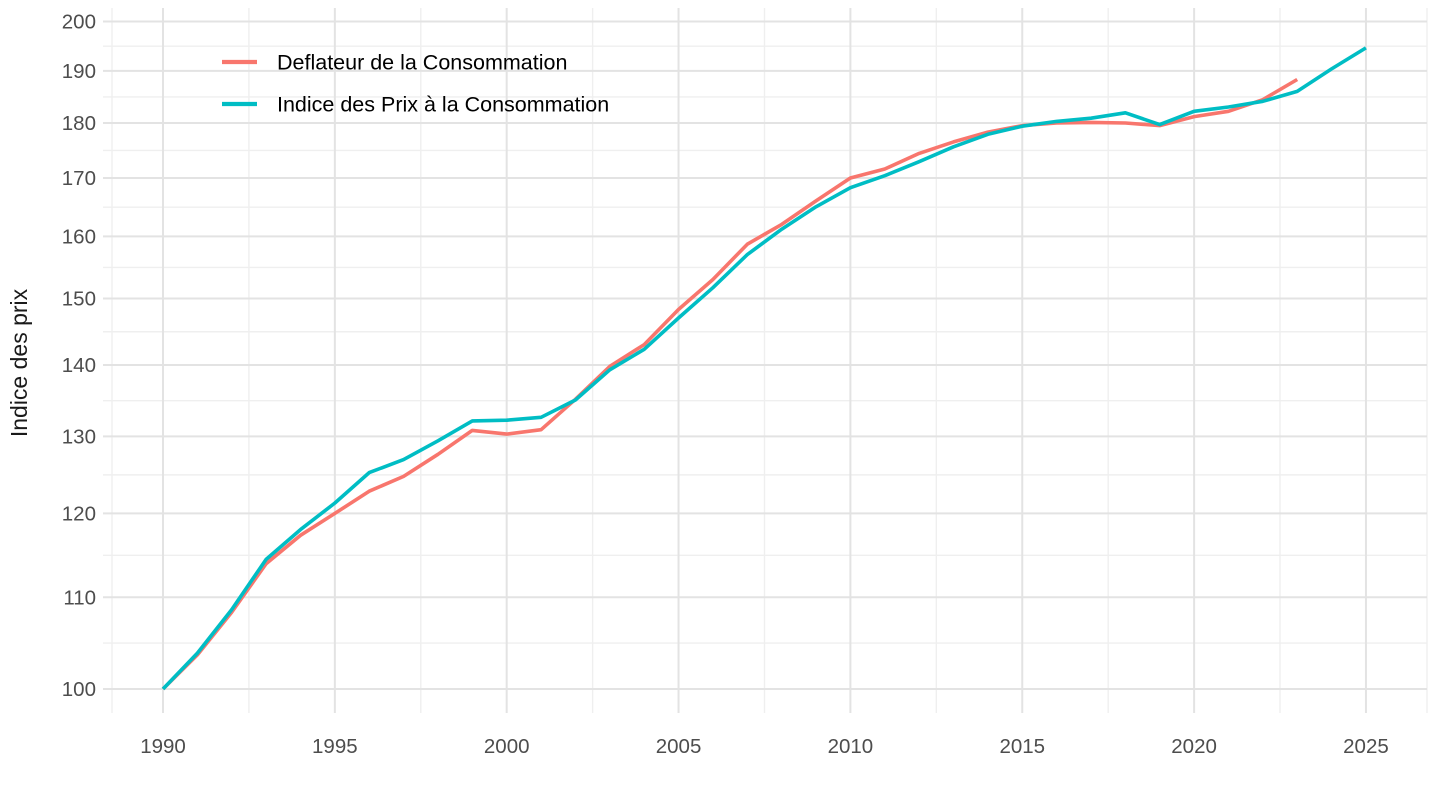  What do you see at coordinates (1022, 746) in the screenshot?
I see `x-tick-label: 2015` at bounding box center [1022, 746].